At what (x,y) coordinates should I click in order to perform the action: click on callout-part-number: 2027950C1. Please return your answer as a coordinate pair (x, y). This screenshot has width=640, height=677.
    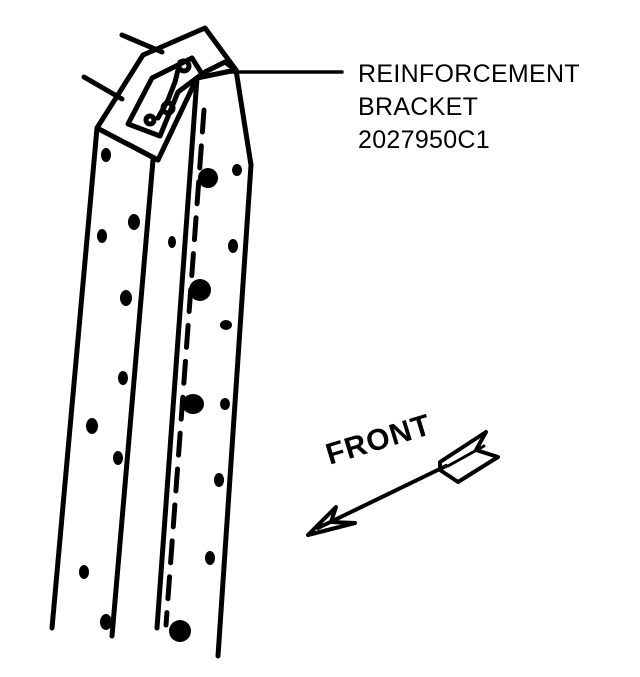
    Looking at the image, I should click on (424, 140).